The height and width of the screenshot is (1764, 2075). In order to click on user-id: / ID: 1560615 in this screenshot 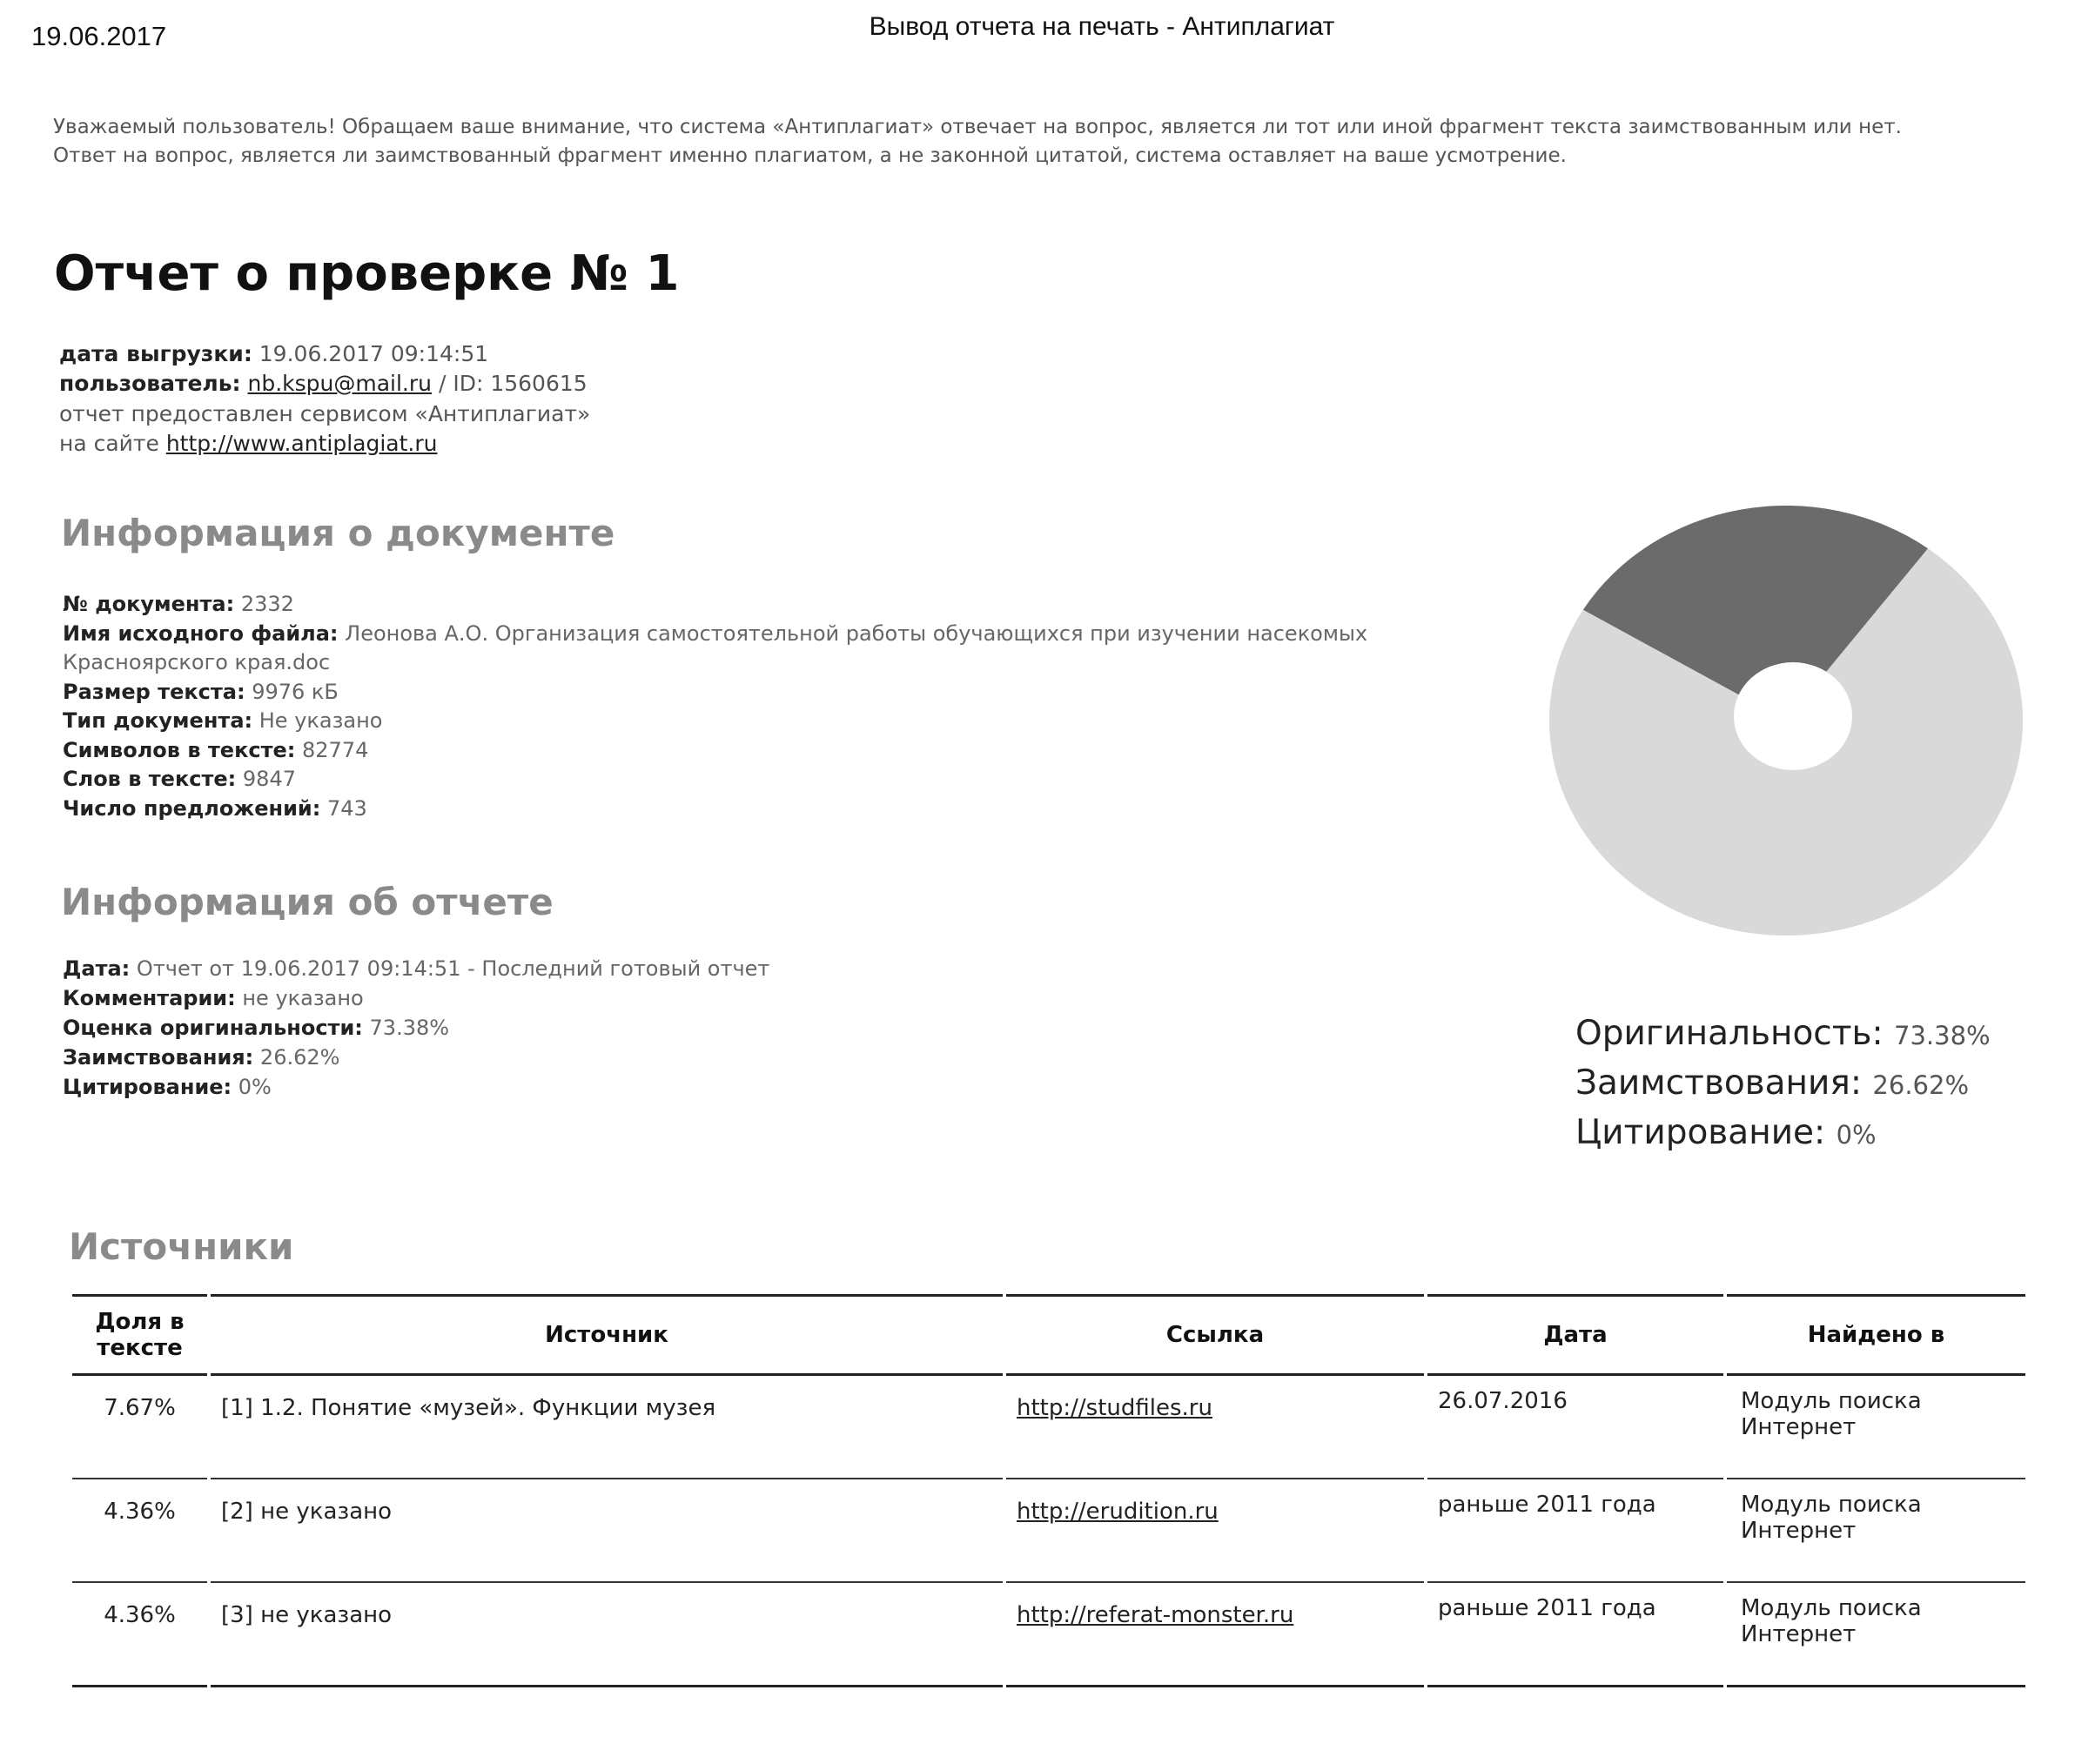, I will do `click(513, 384)`.